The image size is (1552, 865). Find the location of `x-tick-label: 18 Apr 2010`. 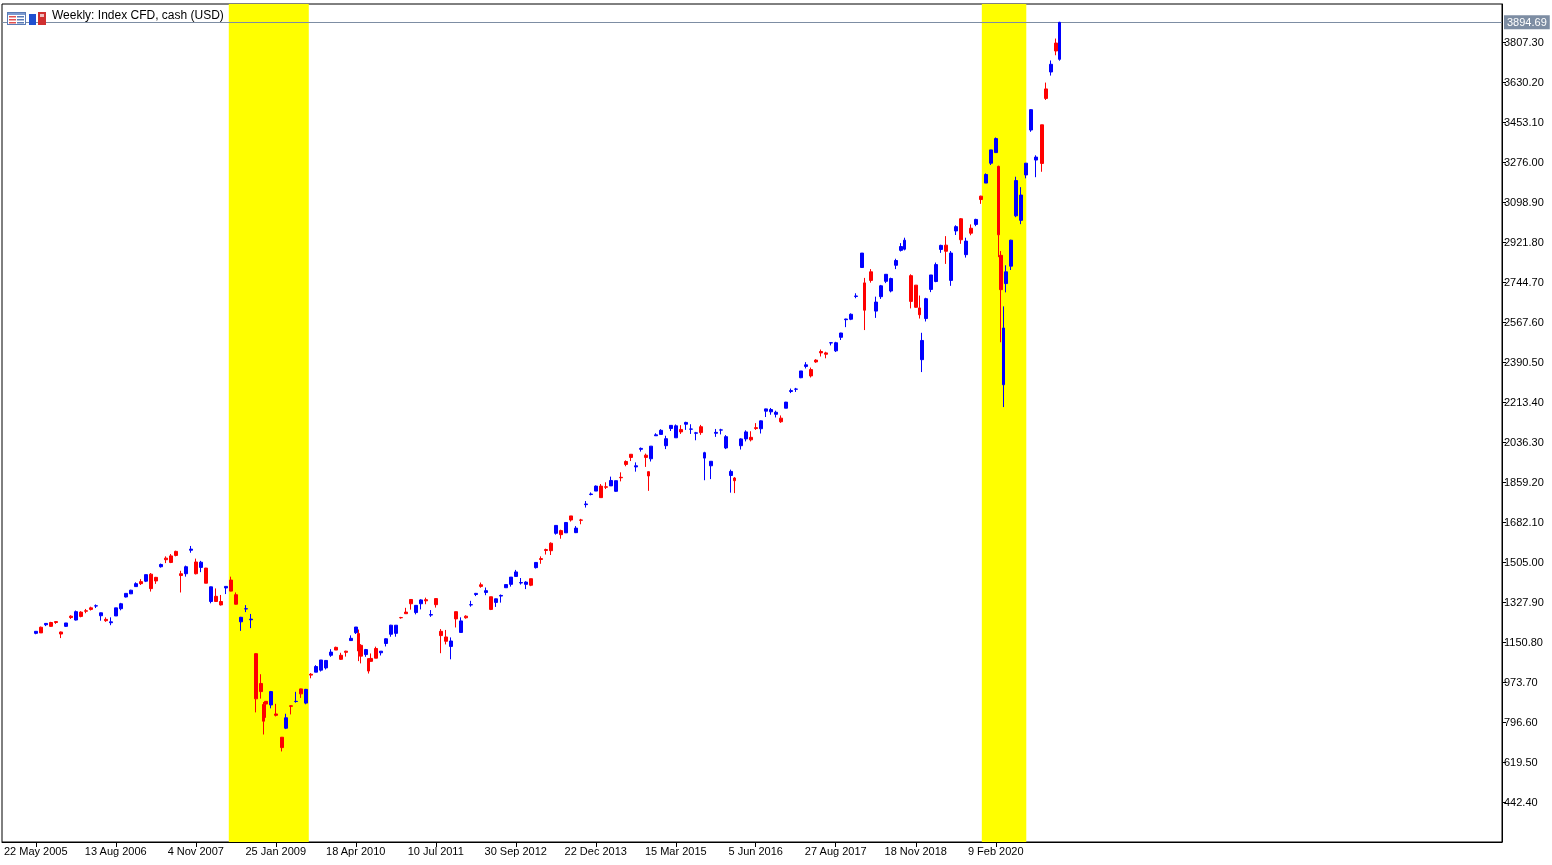

x-tick-label: 18 Apr 2010 is located at coordinates (356, 850).